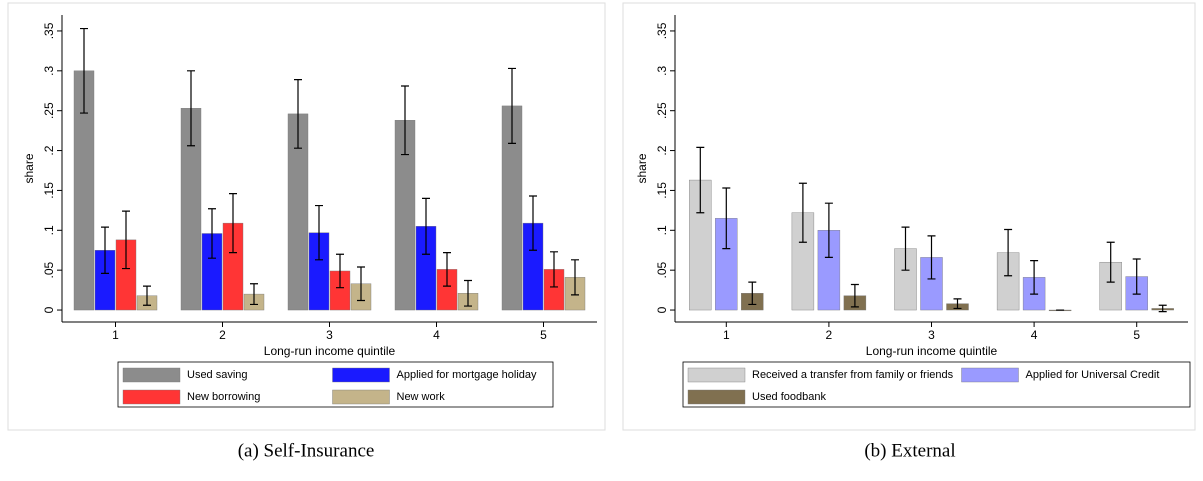 Image resolution: width=1203 pixels, height=481 pixels. Describe the element at coordinates (467, 375) in the screenshot. I see `legend-label: Applied for mortgage holiday` at that location.